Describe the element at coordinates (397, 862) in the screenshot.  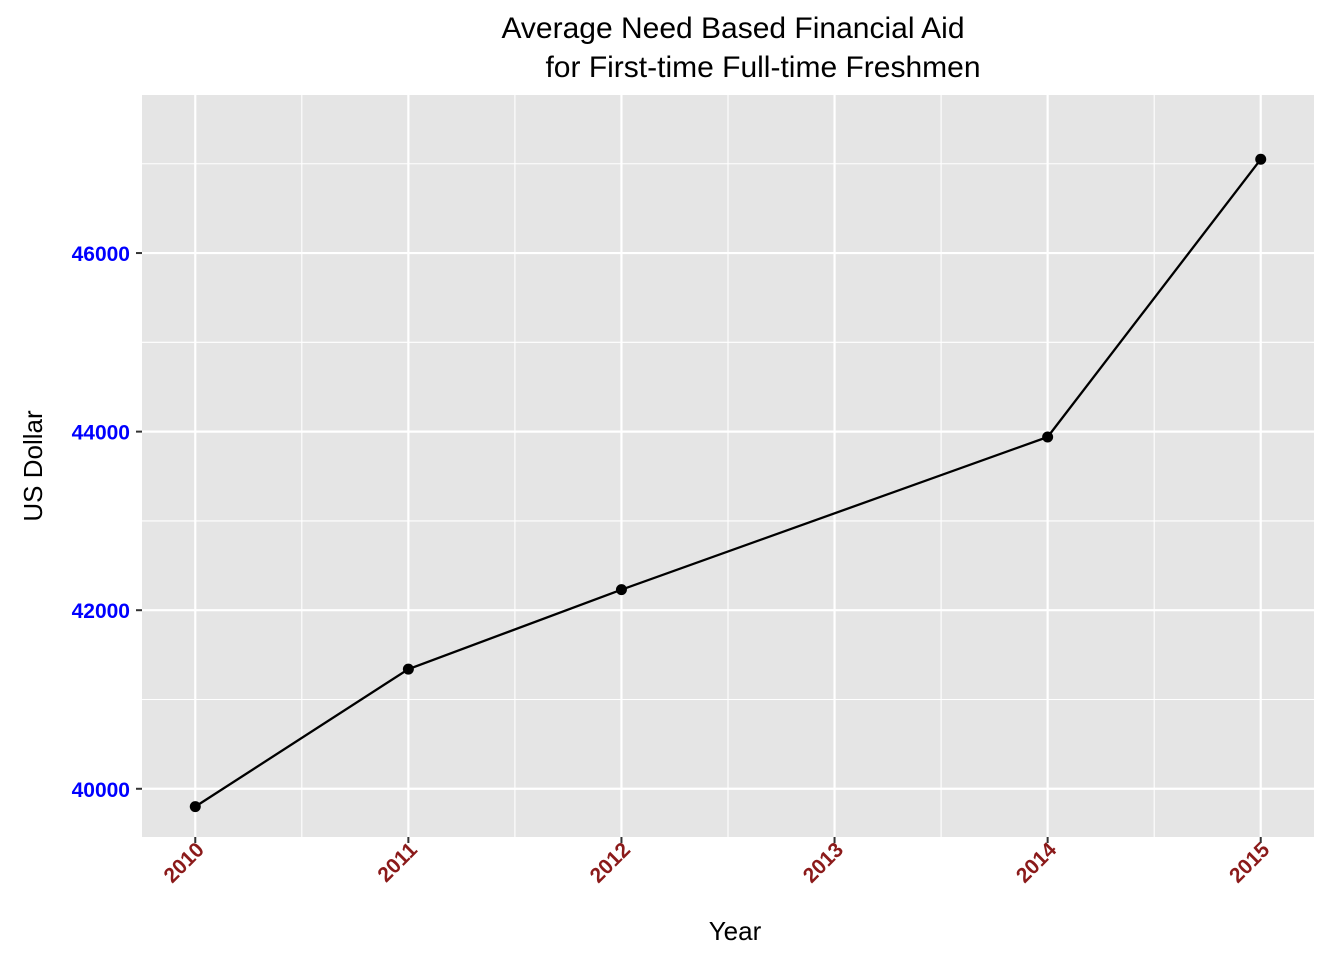
I see `x-tick-label: 2011` at that location.